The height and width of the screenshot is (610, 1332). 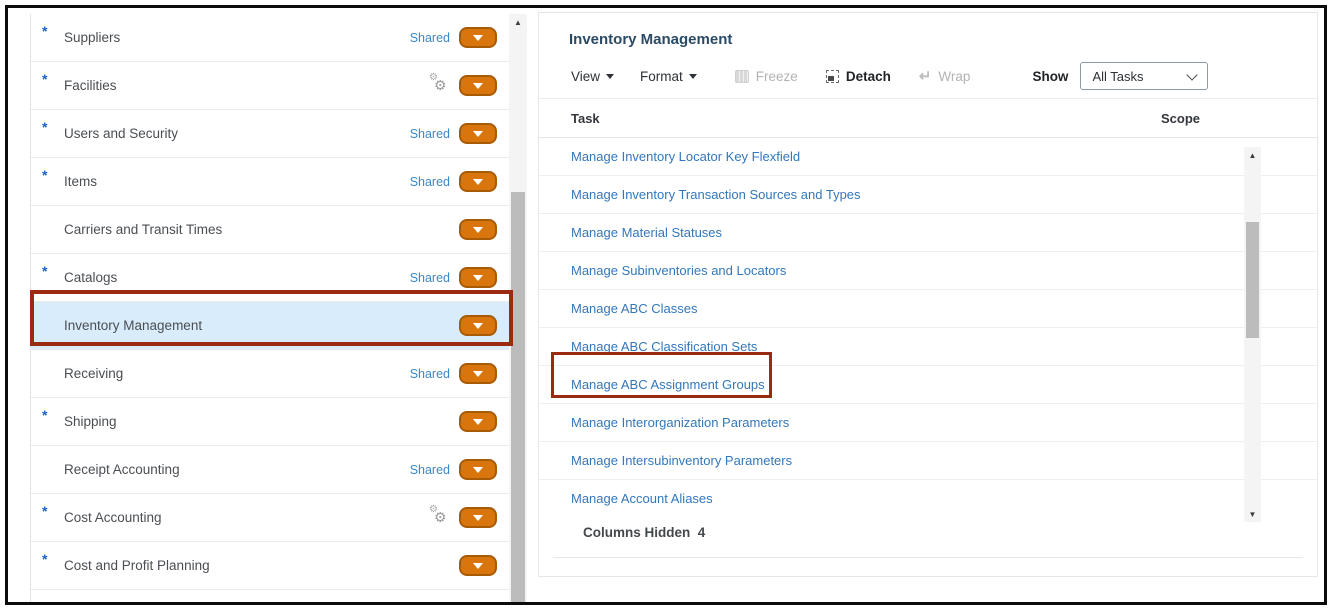 I want to click on task-row-manage-subinventories-and-locators: Manage Subinventories and Locators, so click(x=928, y=271).